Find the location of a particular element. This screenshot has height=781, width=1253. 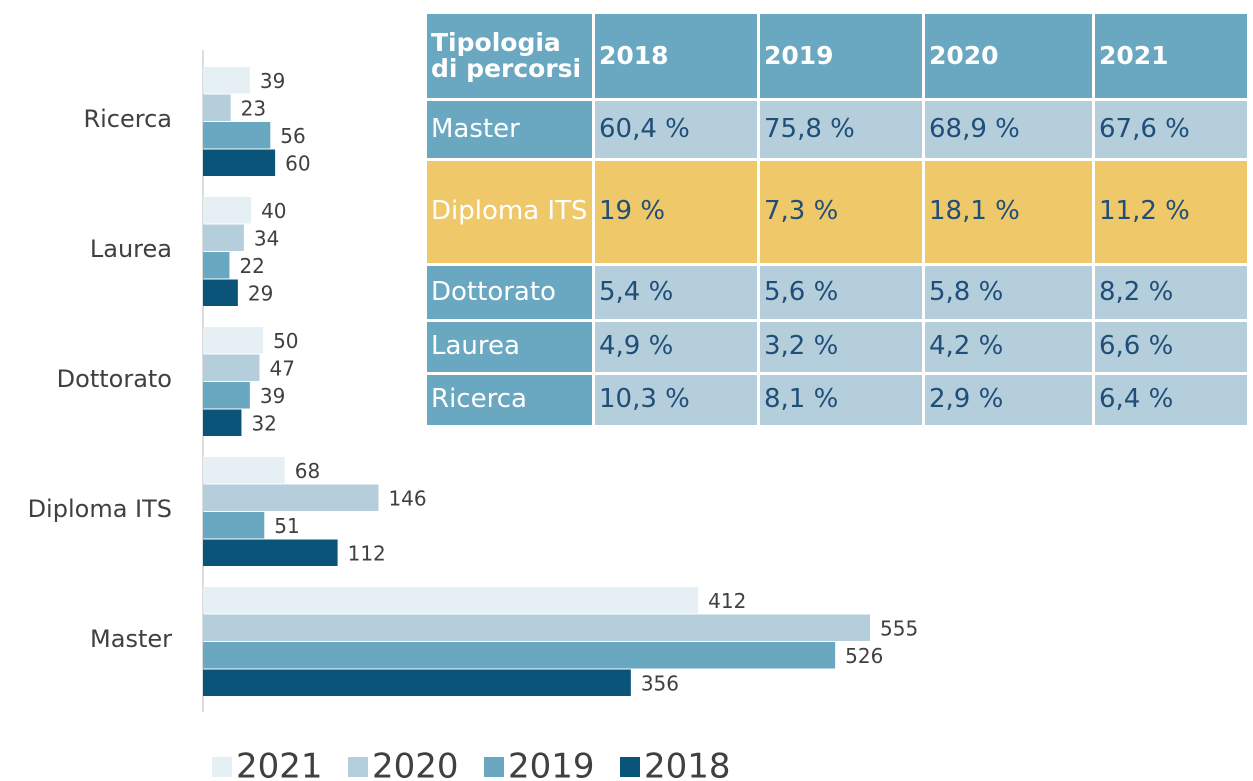

table-cell: 5,8 % is located at coordinates (1008, 292).